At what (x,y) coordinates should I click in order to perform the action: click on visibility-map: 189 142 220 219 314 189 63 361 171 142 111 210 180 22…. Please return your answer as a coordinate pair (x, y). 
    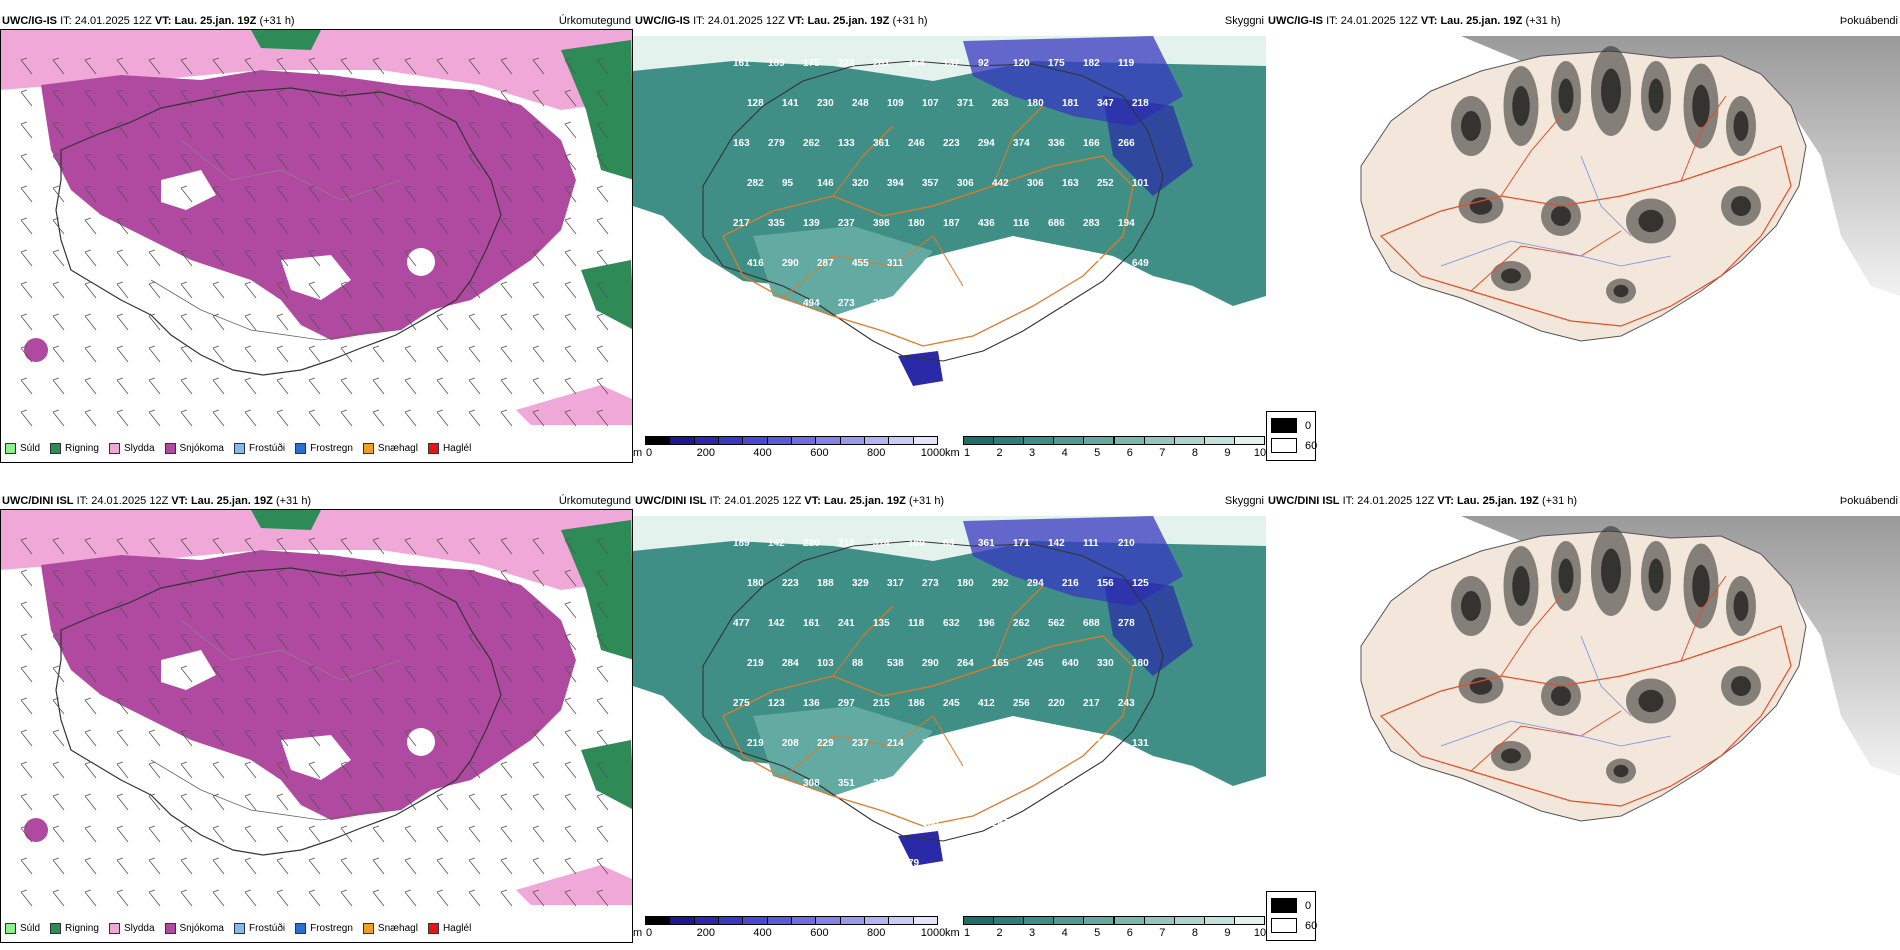
    Looking at the image, I should click on (949, 716).